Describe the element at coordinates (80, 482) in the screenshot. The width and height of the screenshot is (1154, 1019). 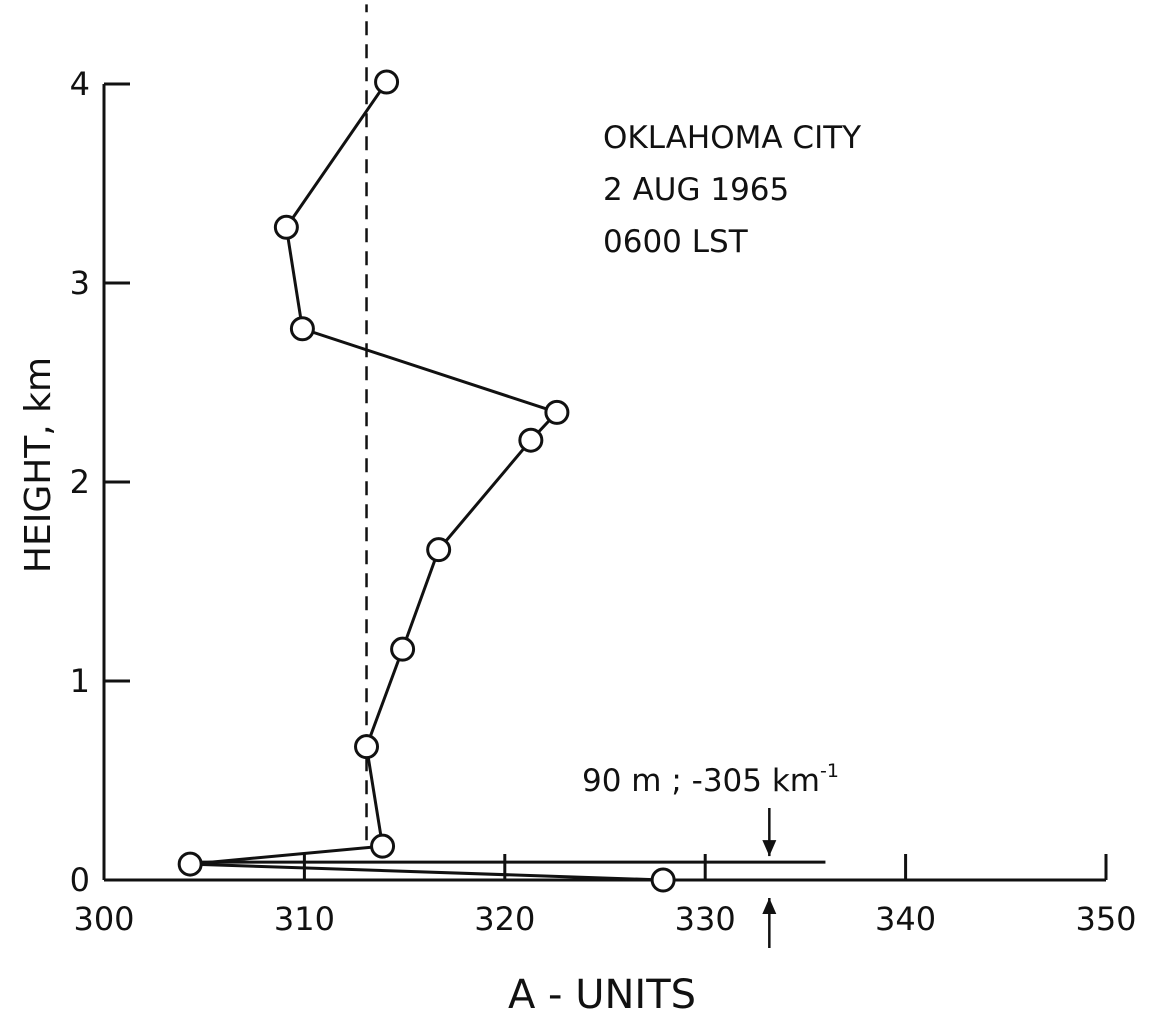
I see `y-tick-label-2: 2` at that location.